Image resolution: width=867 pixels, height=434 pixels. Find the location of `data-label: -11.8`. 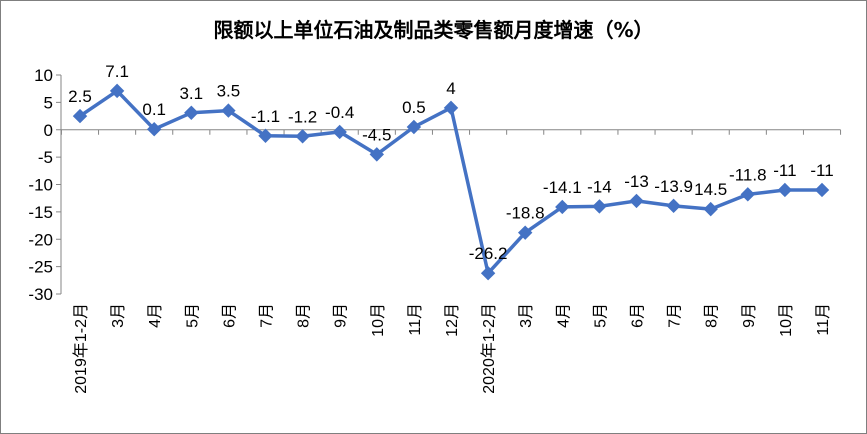

data-label: -11.8 is located at coordinates (748, 174).